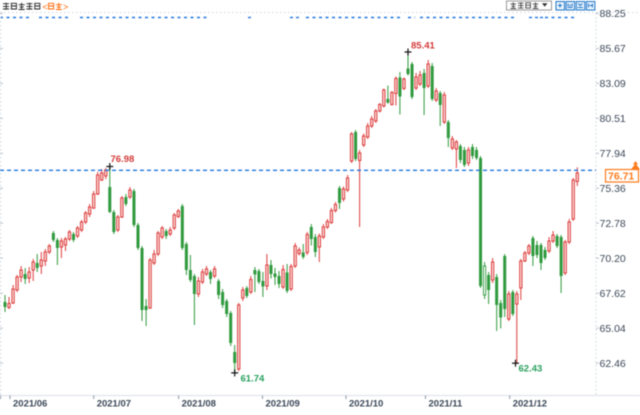  What do you see at coordinates (621, 177) in the screenshot?
I see `svg-text: 76.71` at bounding box center [621, 177].